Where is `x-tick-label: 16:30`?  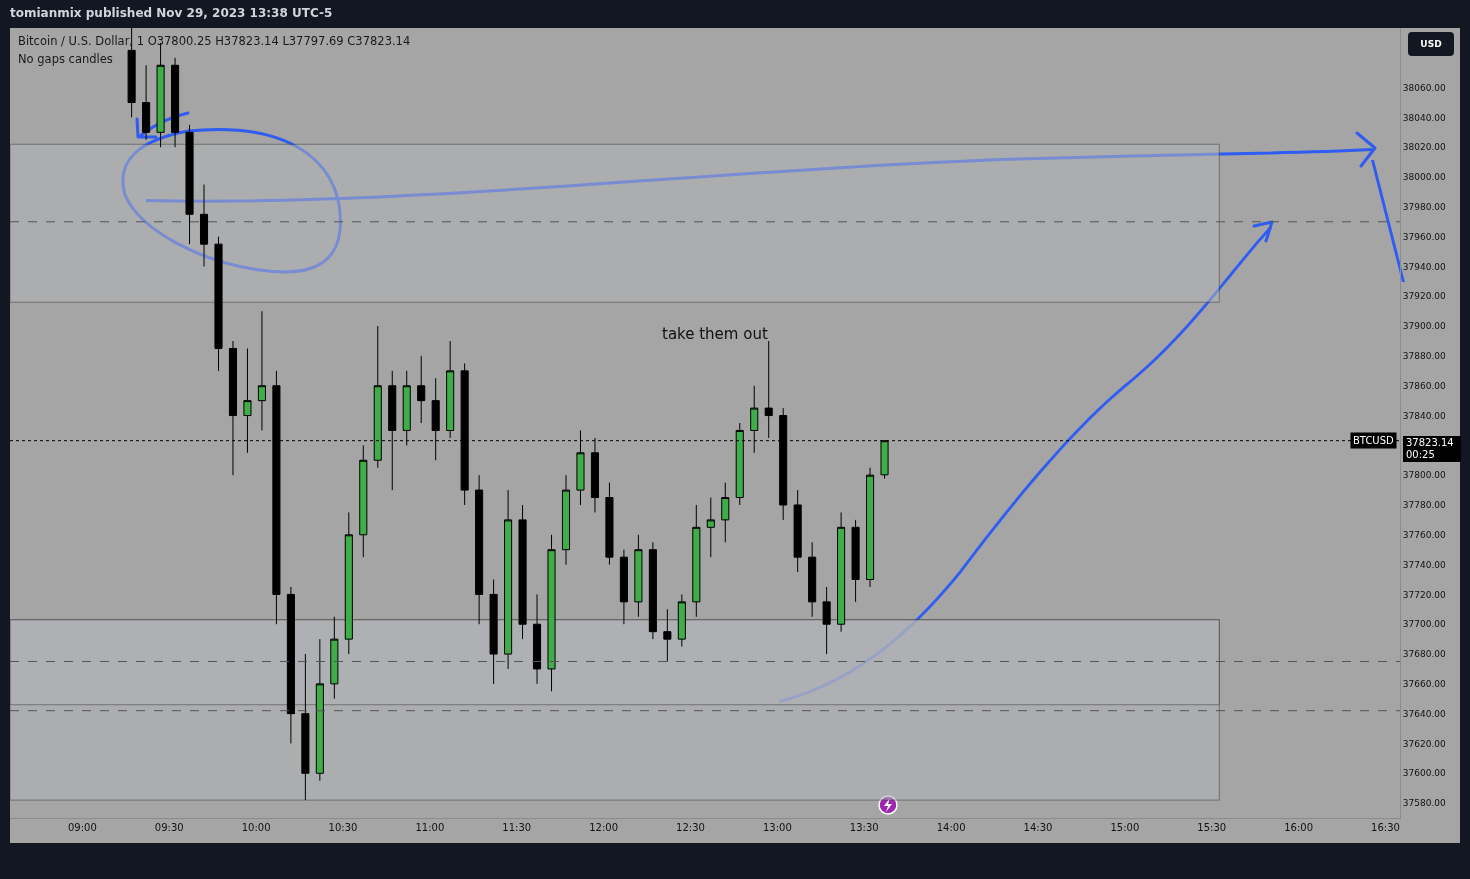
x-tick-label: 16:30 is located at coordinates (1385, 827).